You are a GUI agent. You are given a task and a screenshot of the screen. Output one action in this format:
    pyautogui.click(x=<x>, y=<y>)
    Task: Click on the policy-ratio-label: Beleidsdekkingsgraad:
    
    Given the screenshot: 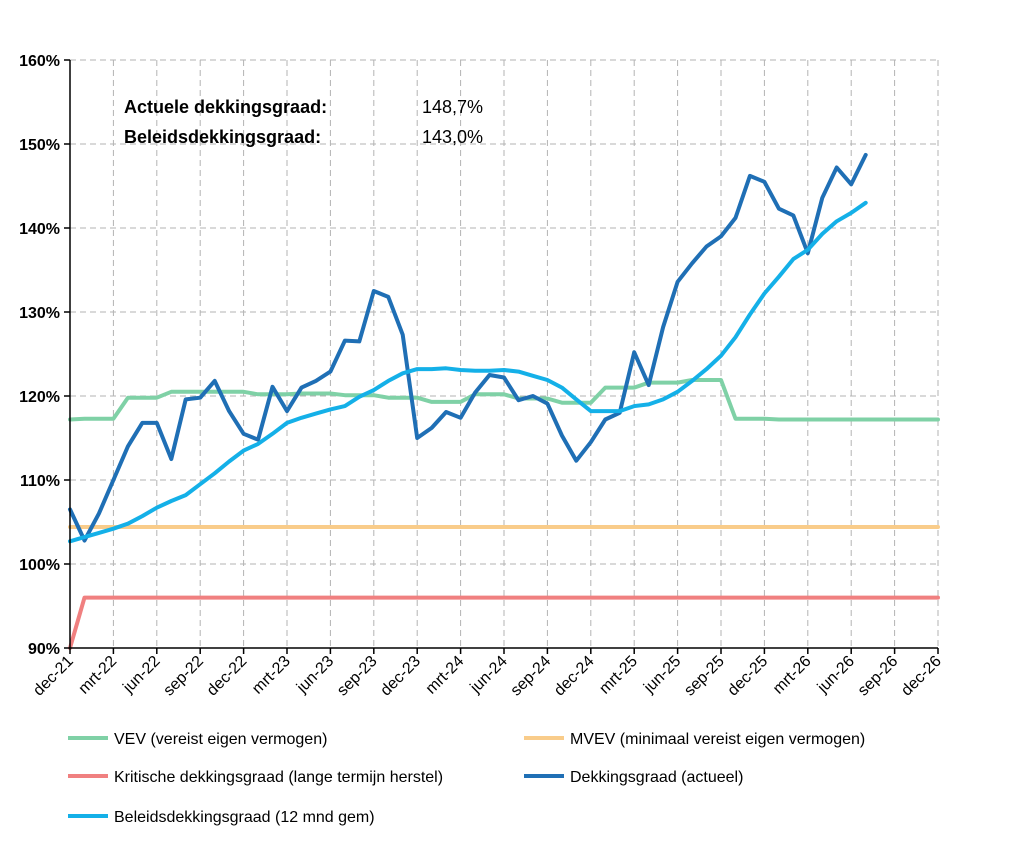 What is the action you would take?
    pyautogui.click(x=222, y=137)
    